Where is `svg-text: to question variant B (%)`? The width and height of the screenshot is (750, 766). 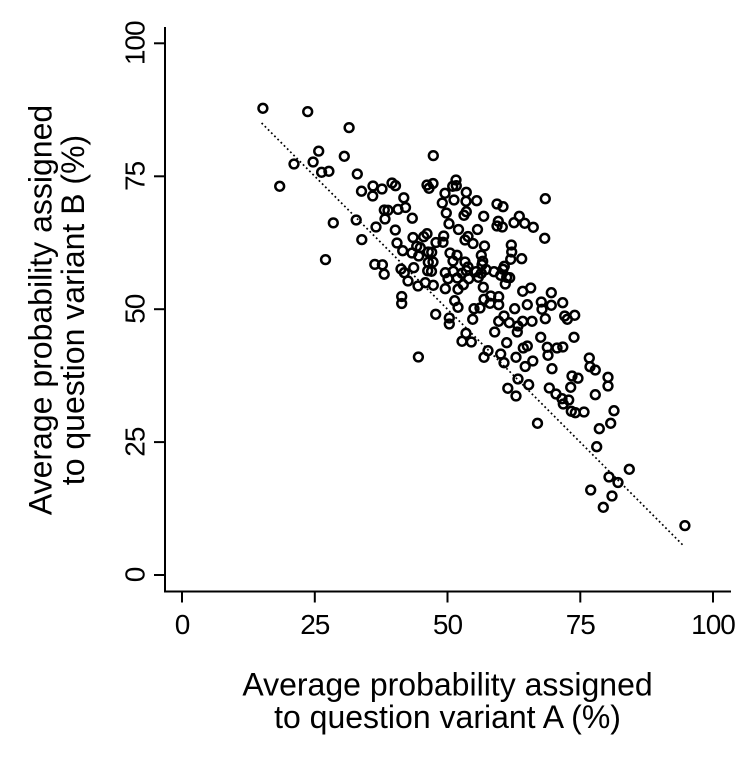 svg-text: to question variant B (%) is located at coordinates (73, 310).